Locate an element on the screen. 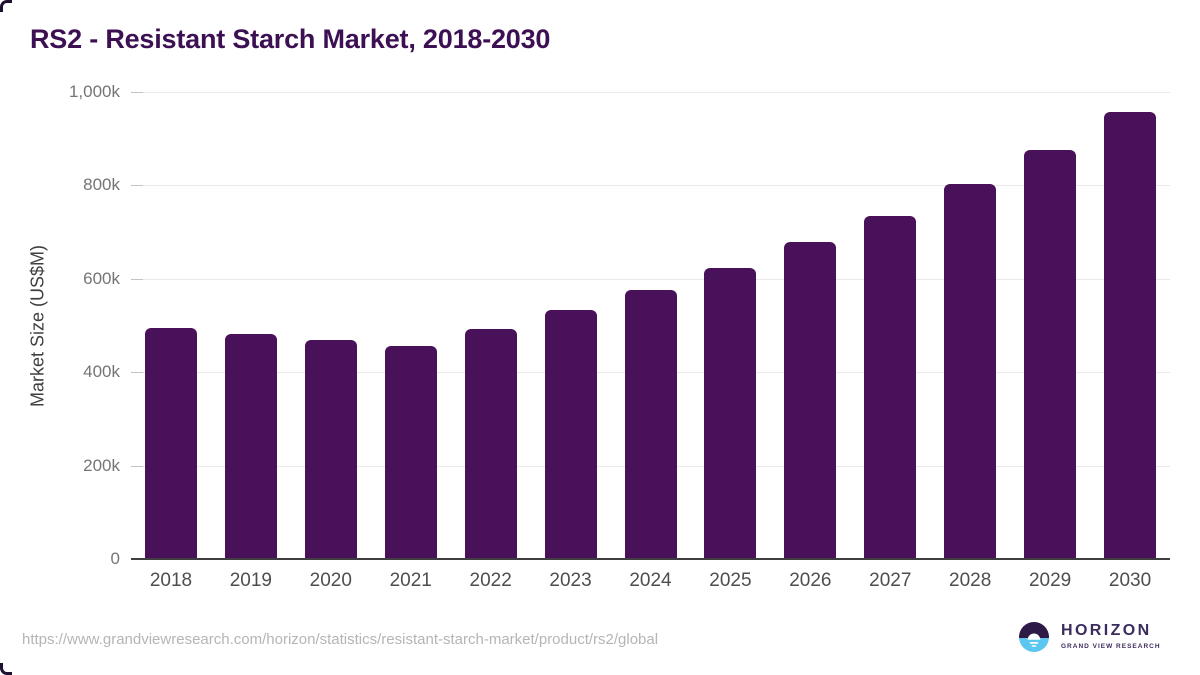 The image size is (1200, 675). bar-2029 is located at coordinates (1050, 354).